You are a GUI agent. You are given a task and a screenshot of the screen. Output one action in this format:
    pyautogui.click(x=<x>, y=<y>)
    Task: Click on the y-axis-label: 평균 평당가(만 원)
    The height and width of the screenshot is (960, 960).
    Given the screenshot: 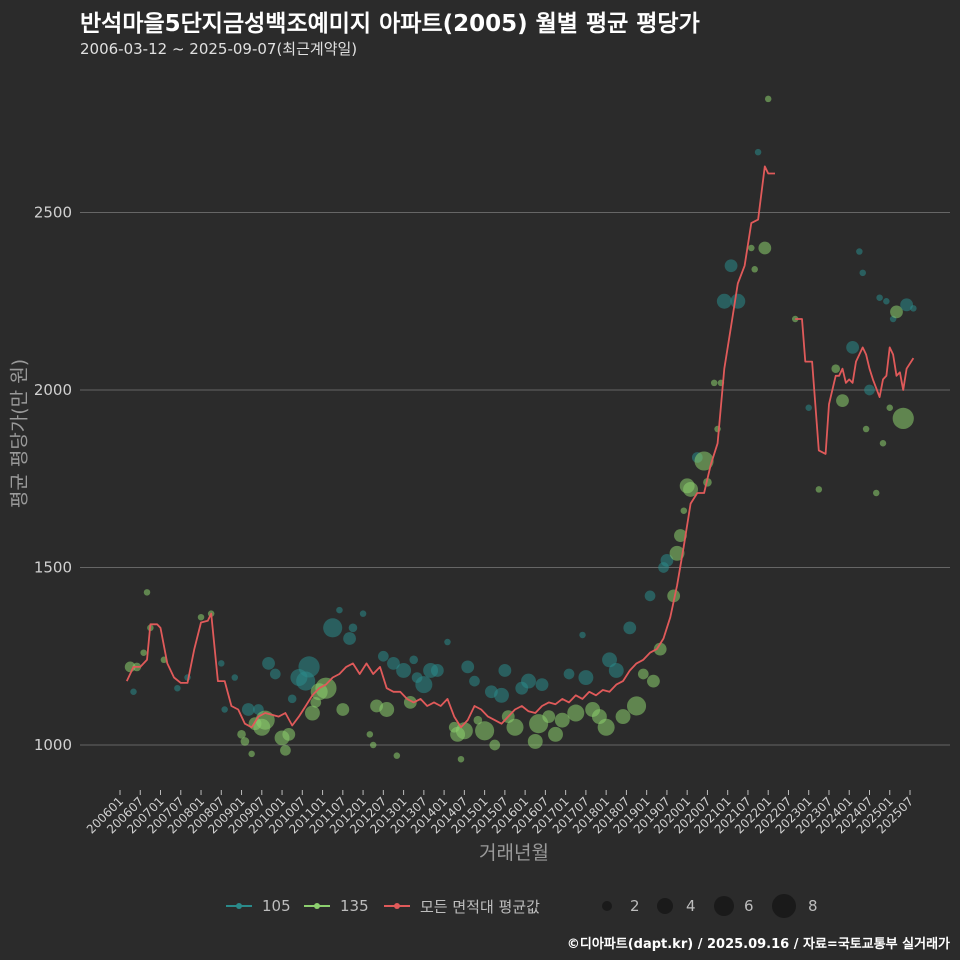 What is the action you would take?
    pyautogui.click(x=19, y=433)
    